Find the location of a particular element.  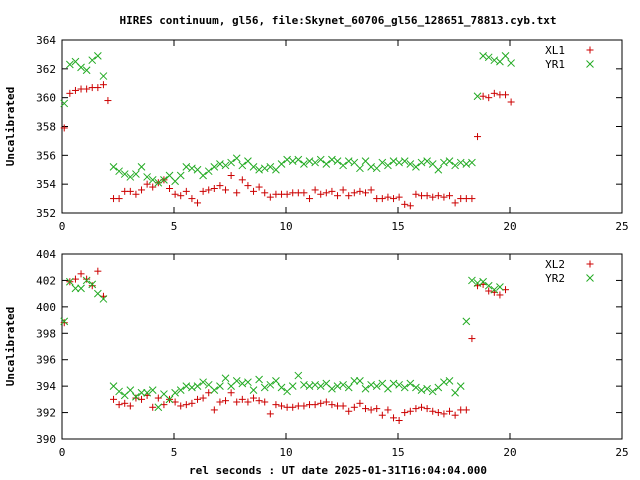

x-tick-label: 20 is located at coordinates (509, 452).